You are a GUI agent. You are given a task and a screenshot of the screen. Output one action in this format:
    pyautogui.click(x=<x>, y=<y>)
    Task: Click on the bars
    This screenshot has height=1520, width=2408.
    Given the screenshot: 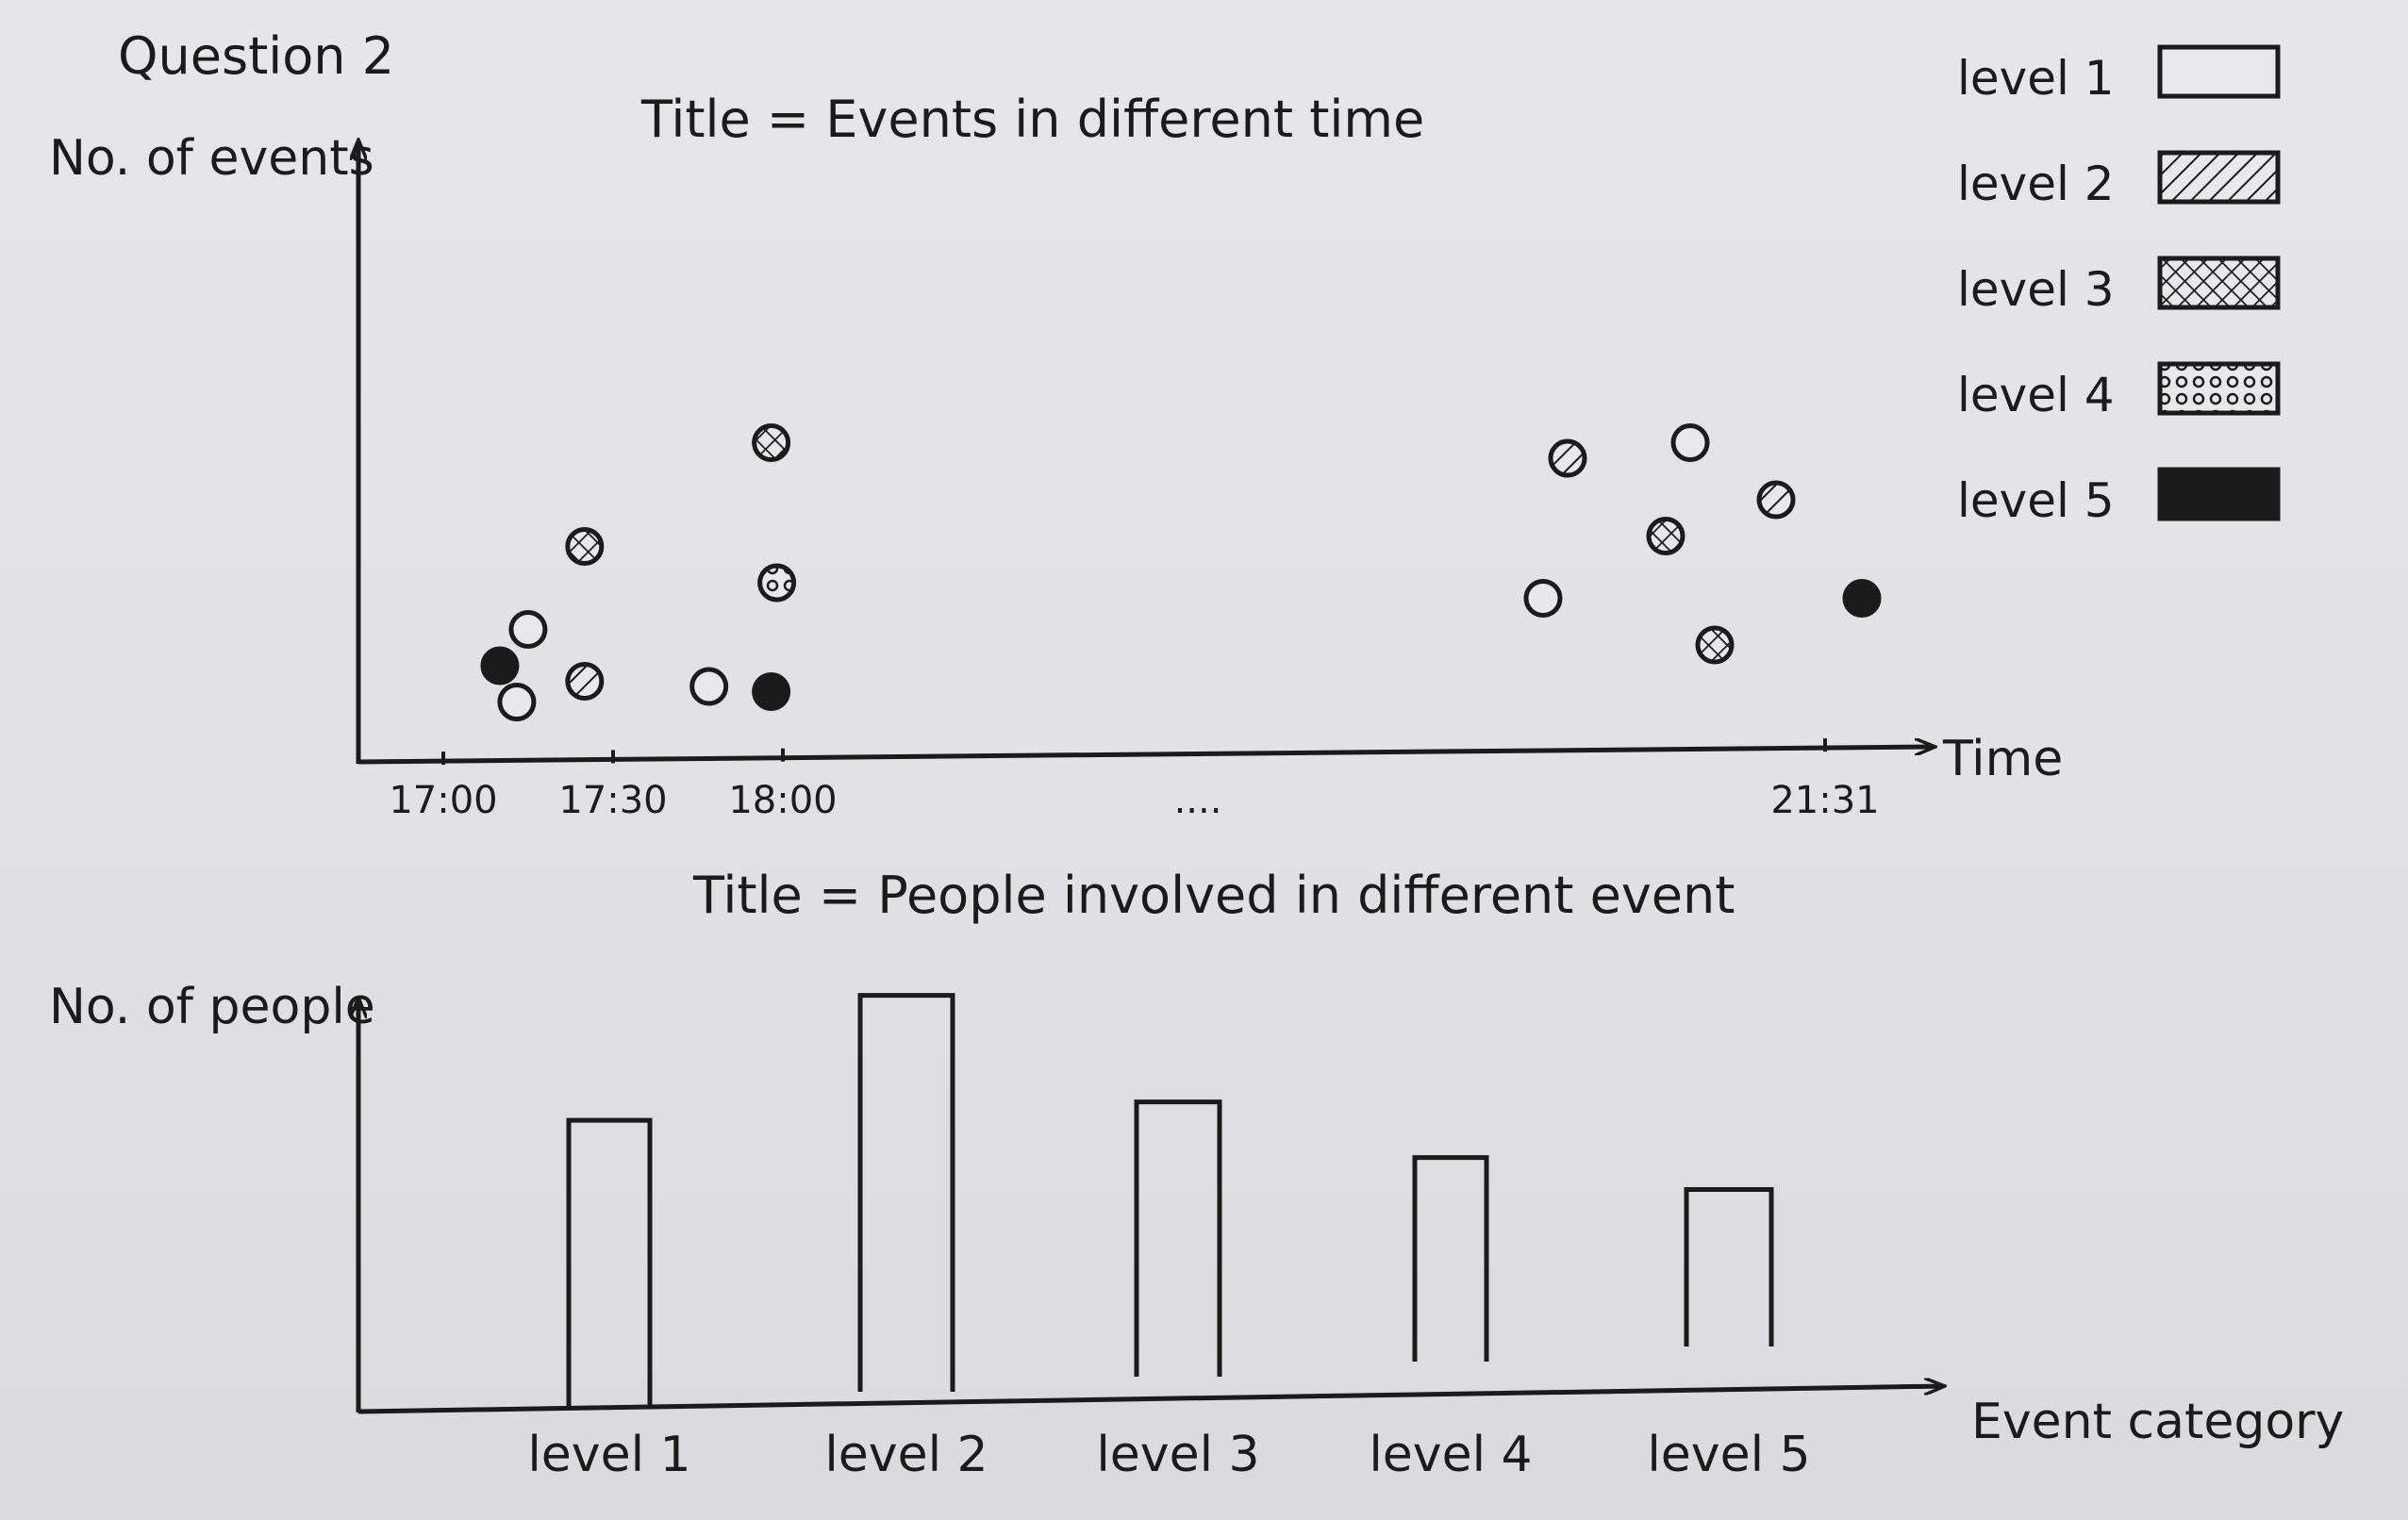 What is the action you would take?
    pyautogui.click(x=1170, y=1200)
    